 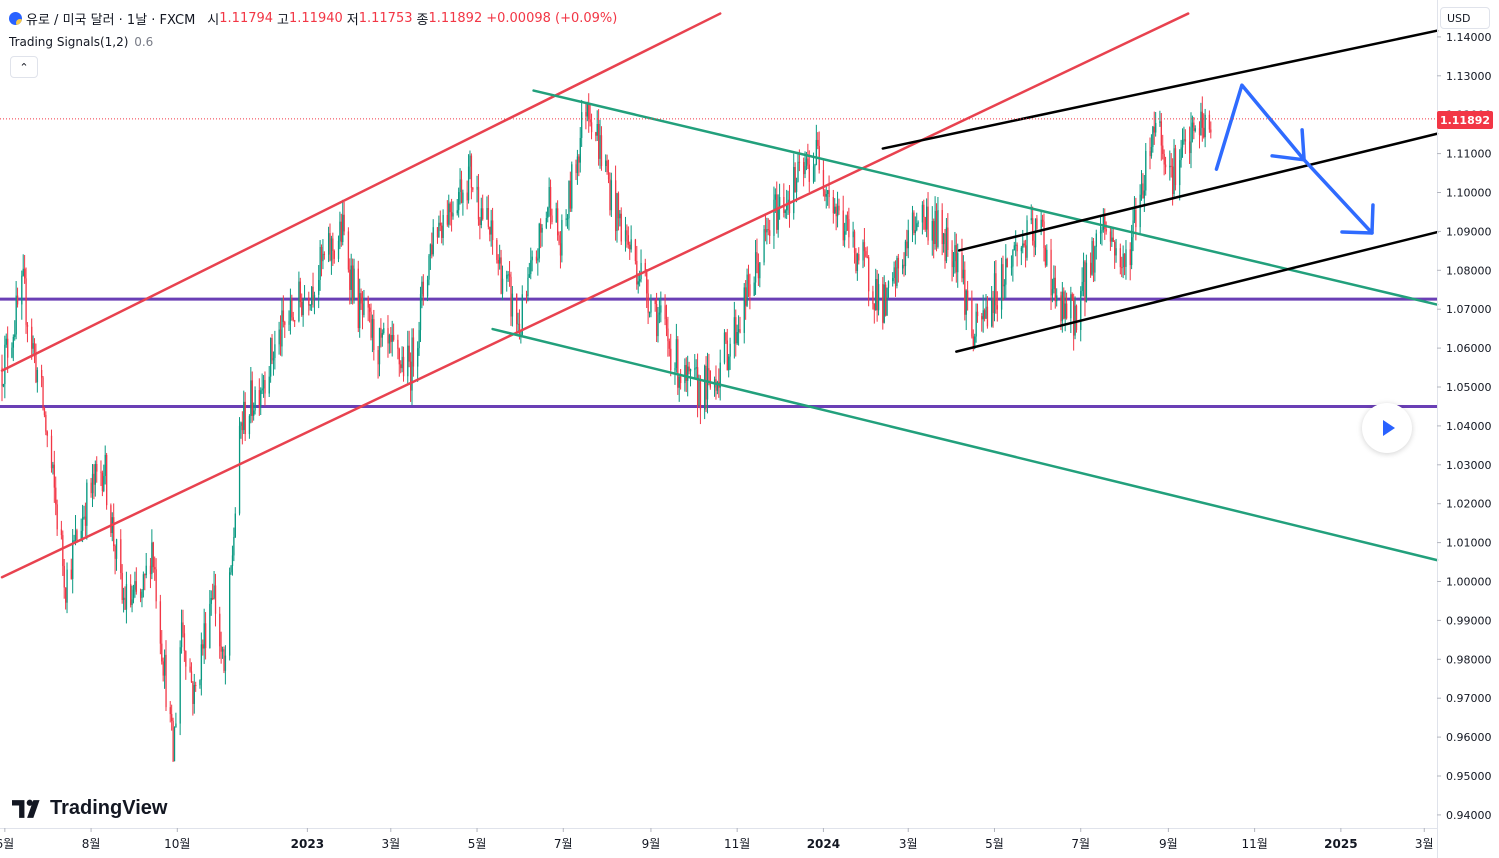 What do you see at coordinates (316, 18) in the screenshot?
I see `high-value: 1.11940` at bounding box center [316, 18].